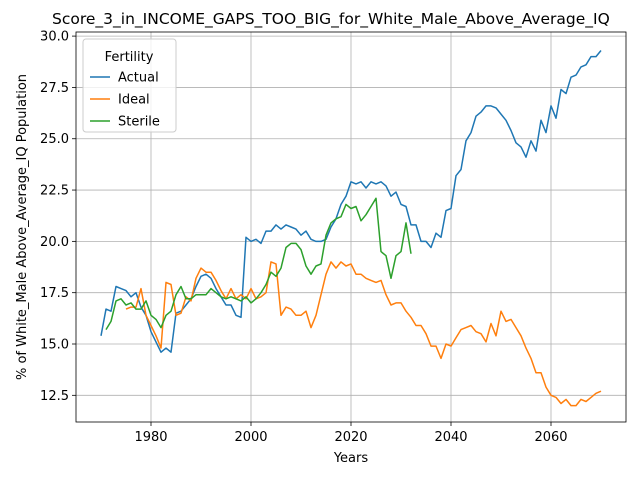 This screenshot has width=640, height=480. What do you see at coordinates (54, 242) in the screenshot?
I see `y-tick-label: 20.0` at bounding box center [54, 242].